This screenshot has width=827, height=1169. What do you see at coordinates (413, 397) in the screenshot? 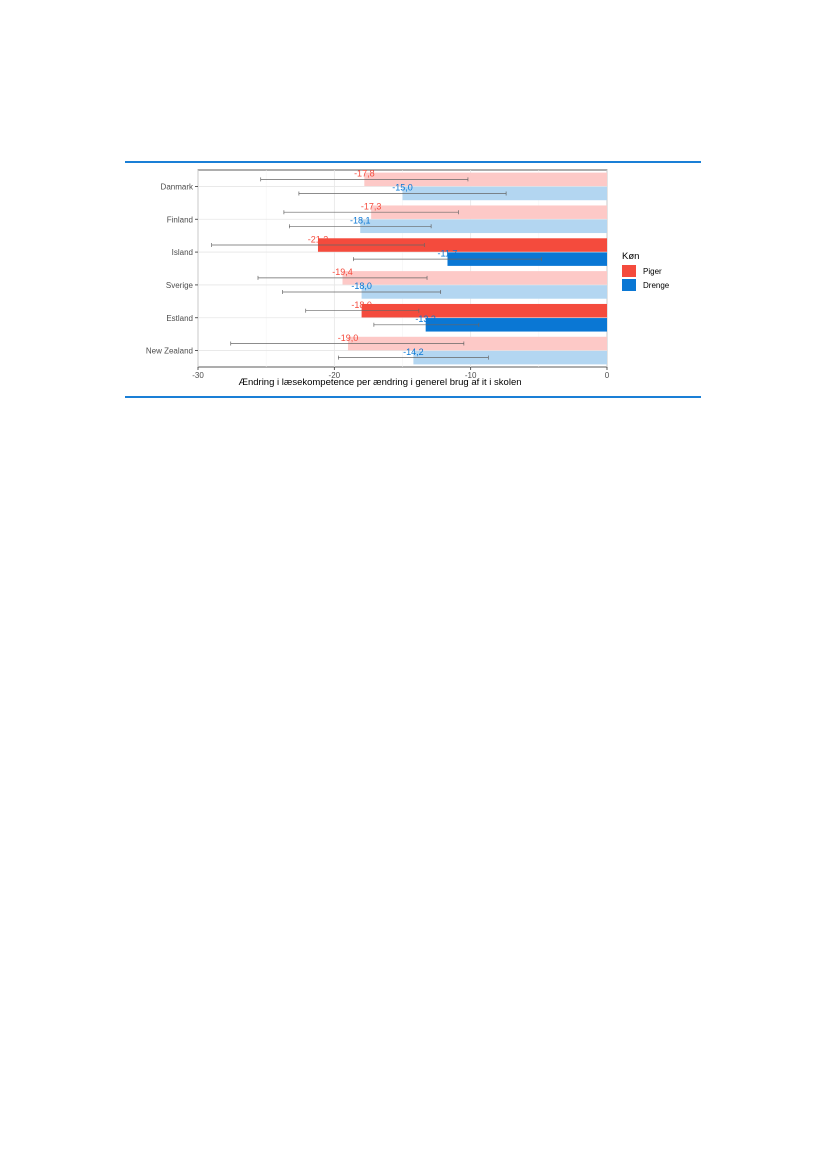
I see `bottom-rule` at bounding box center [413, 397].